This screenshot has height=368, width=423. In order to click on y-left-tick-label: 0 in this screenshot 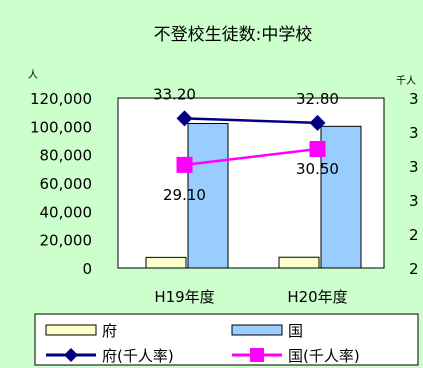, I will do `click(87, 269)`.